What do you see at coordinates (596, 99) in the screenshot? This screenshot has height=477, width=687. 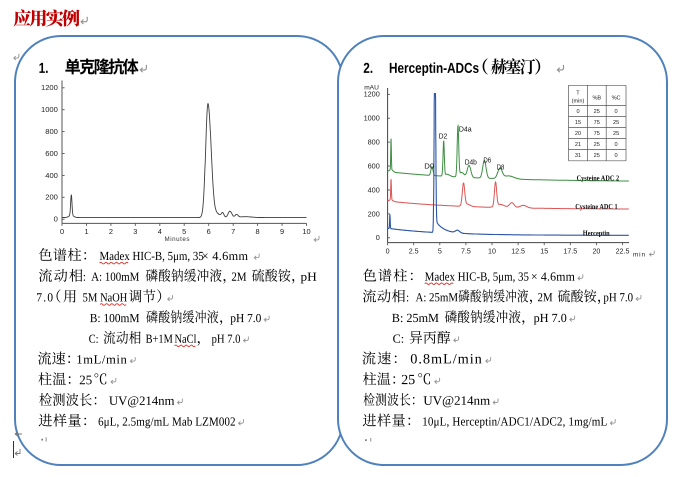 I see `svg-text: %B` at bounding box center [596, 99].